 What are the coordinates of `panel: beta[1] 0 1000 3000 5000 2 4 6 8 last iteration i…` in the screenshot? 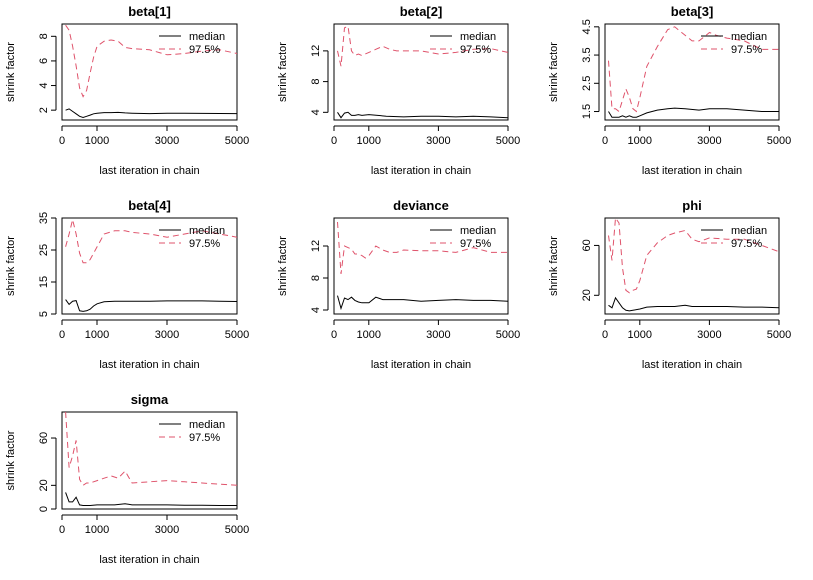 It's located at (127, 90).